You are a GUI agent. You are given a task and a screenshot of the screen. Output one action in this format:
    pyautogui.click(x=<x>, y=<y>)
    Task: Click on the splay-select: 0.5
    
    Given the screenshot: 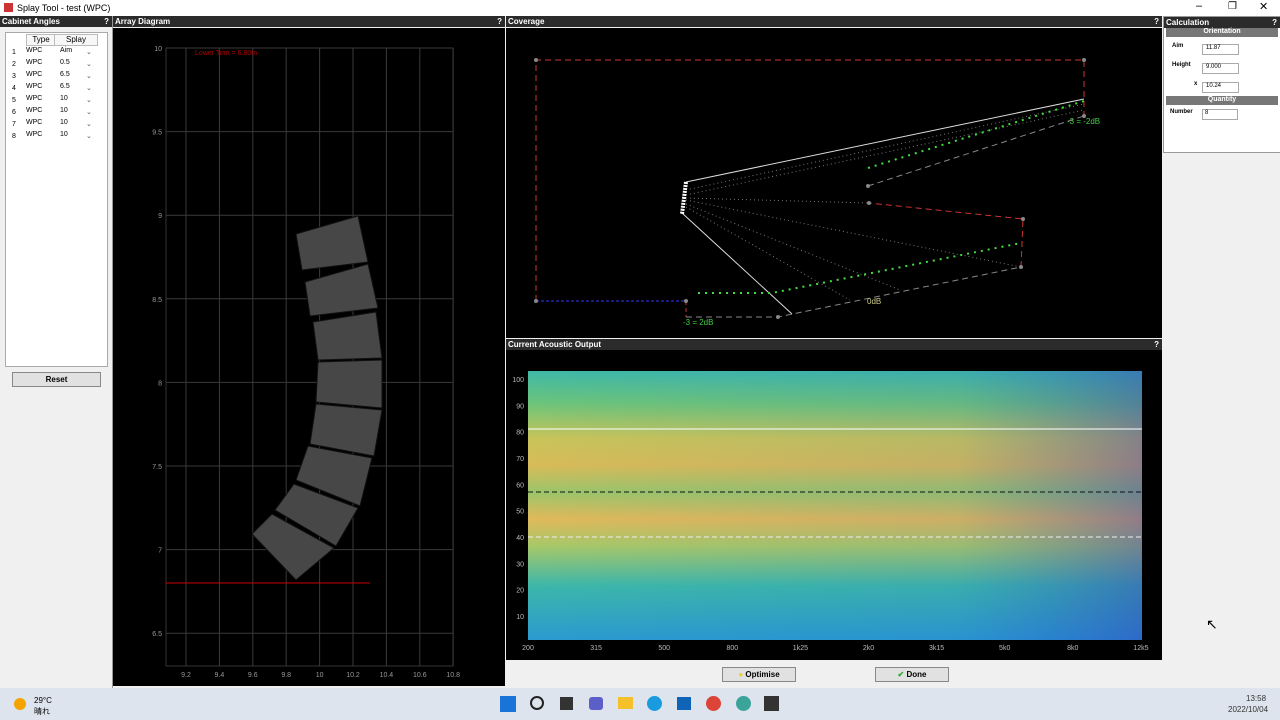 What is the action you would take?
    pyautogui.click(x=65, y=62)
    